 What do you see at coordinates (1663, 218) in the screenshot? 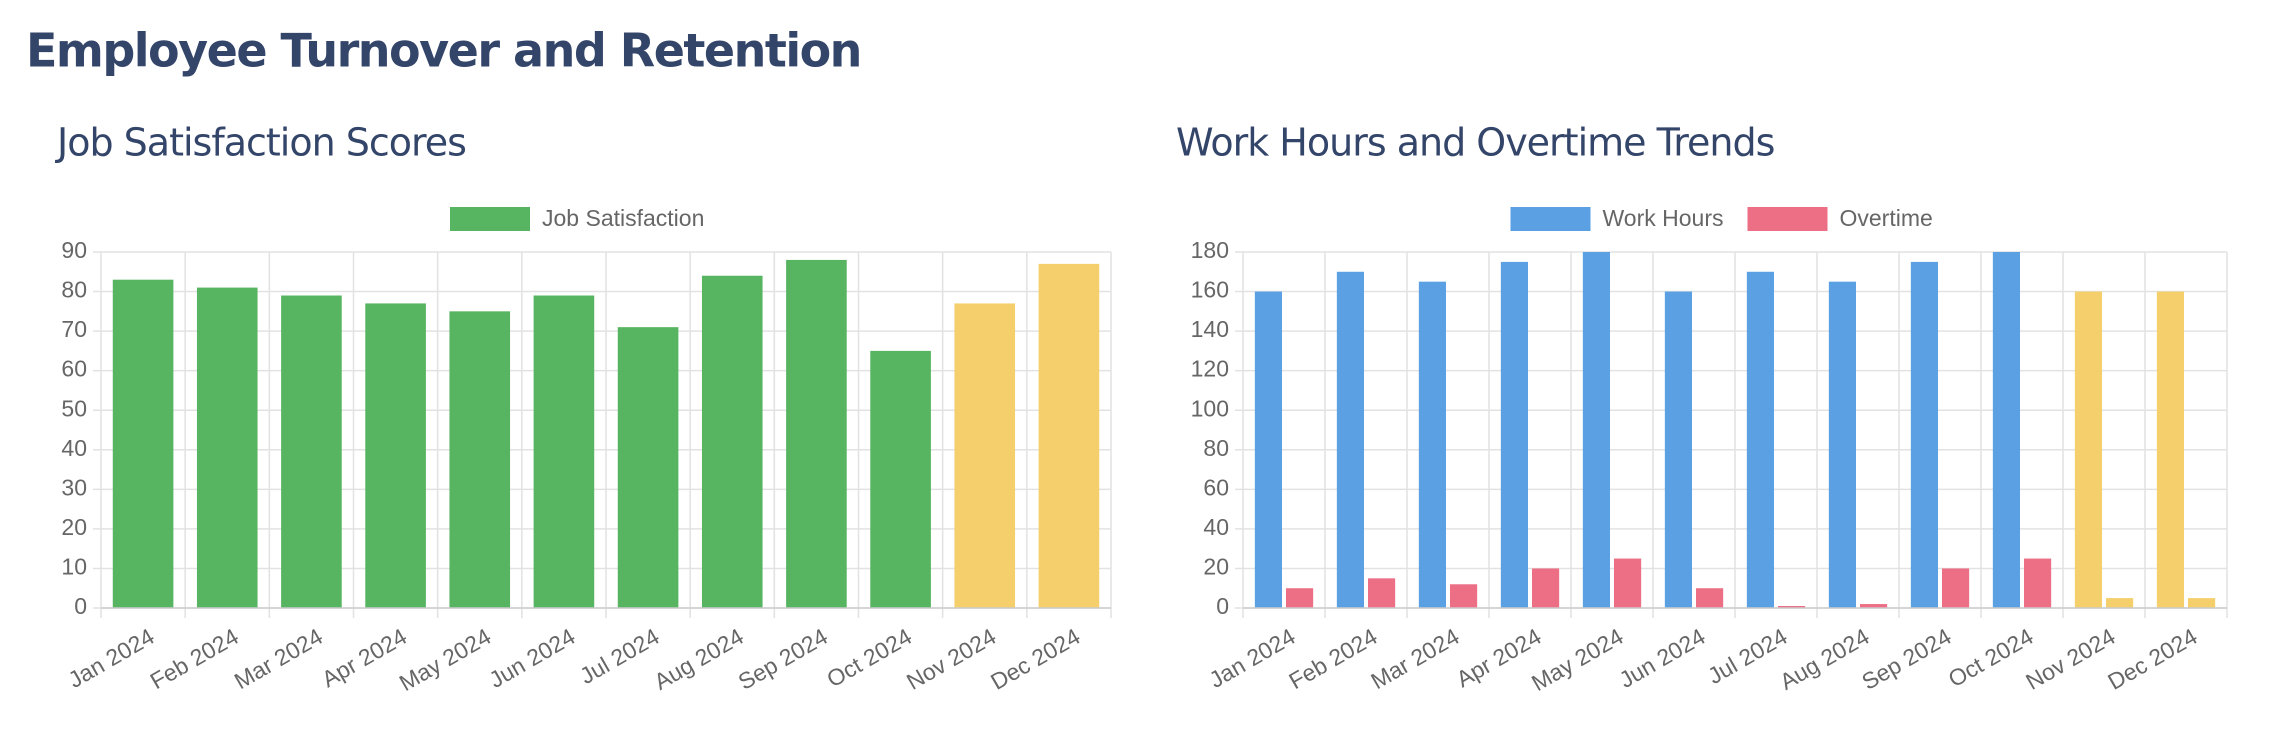
I see `legend-label: Work Hours` at bounding box center [1663, 218].